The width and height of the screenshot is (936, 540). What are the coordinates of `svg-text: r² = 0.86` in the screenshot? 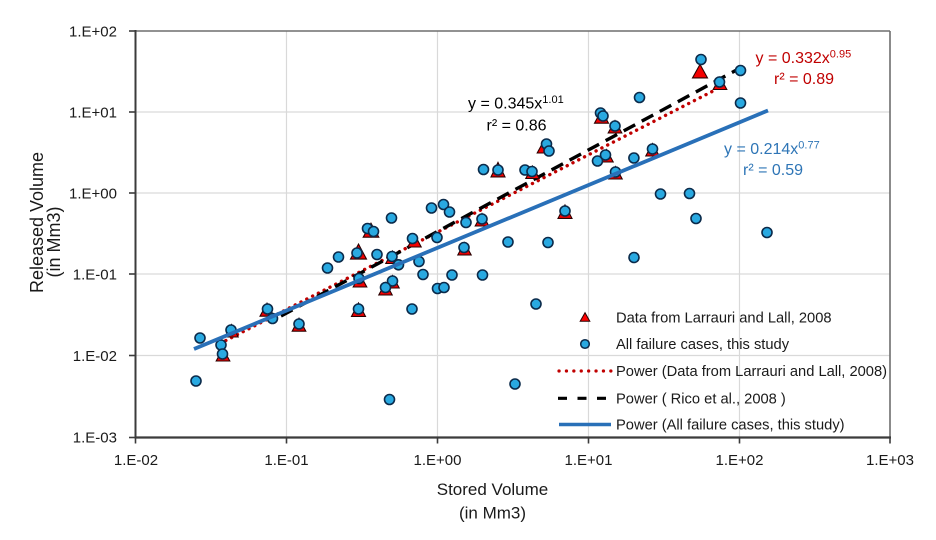 It's located at (516, 126).